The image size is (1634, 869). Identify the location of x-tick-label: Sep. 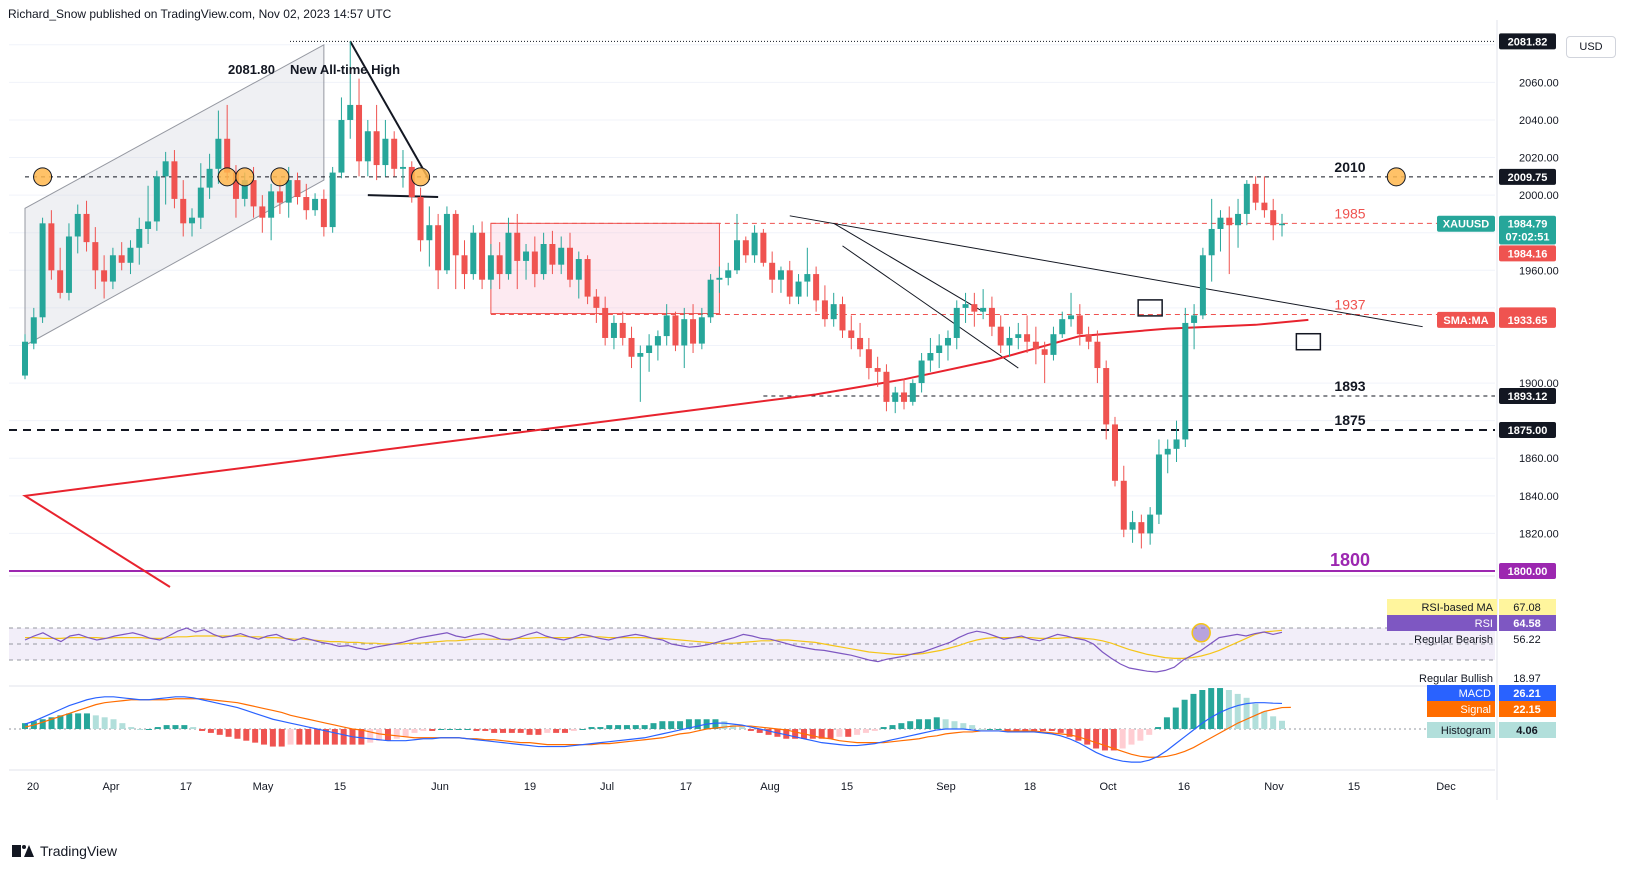
(946, 787).